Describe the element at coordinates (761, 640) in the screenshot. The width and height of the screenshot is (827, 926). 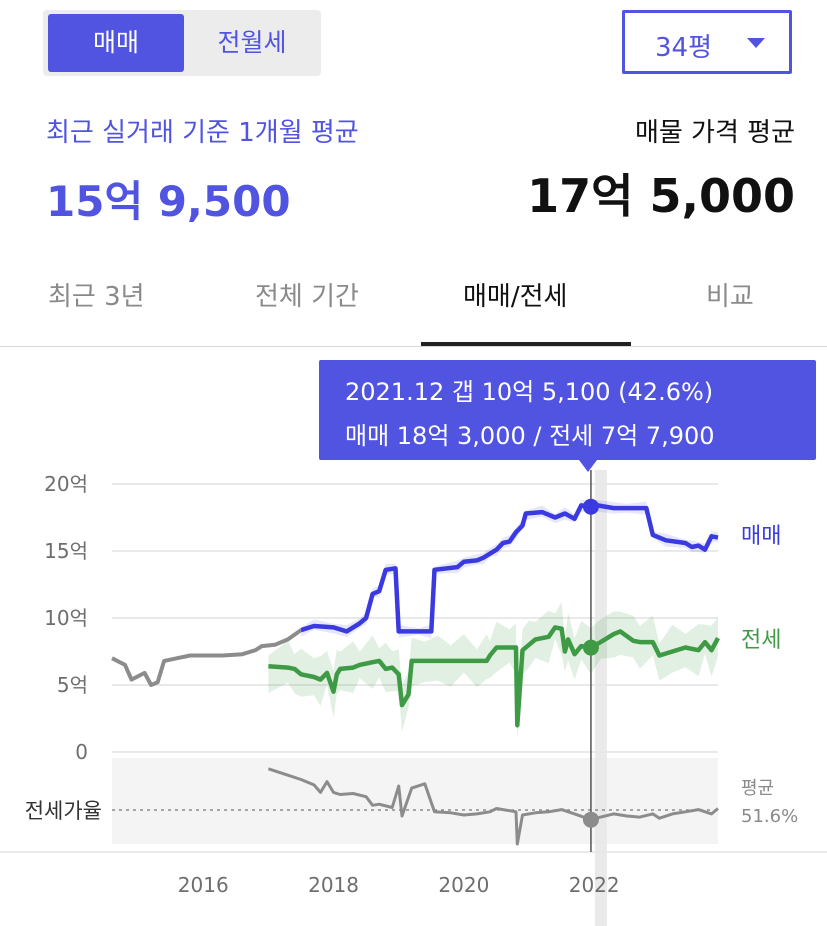
I see `legend-jeonse: 전세` at that location.